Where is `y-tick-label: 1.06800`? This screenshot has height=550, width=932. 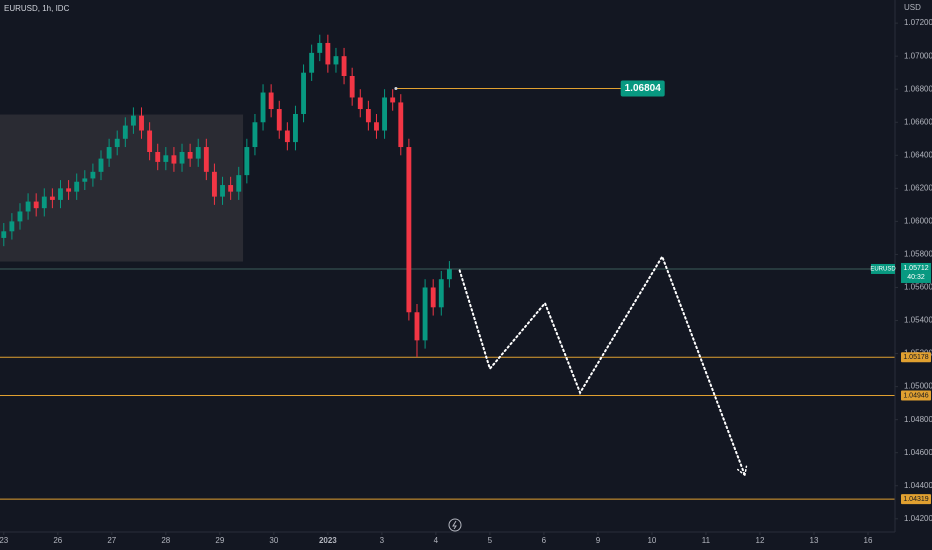
y-tick-label: 1.06800 is located at coordinates (918, 88).